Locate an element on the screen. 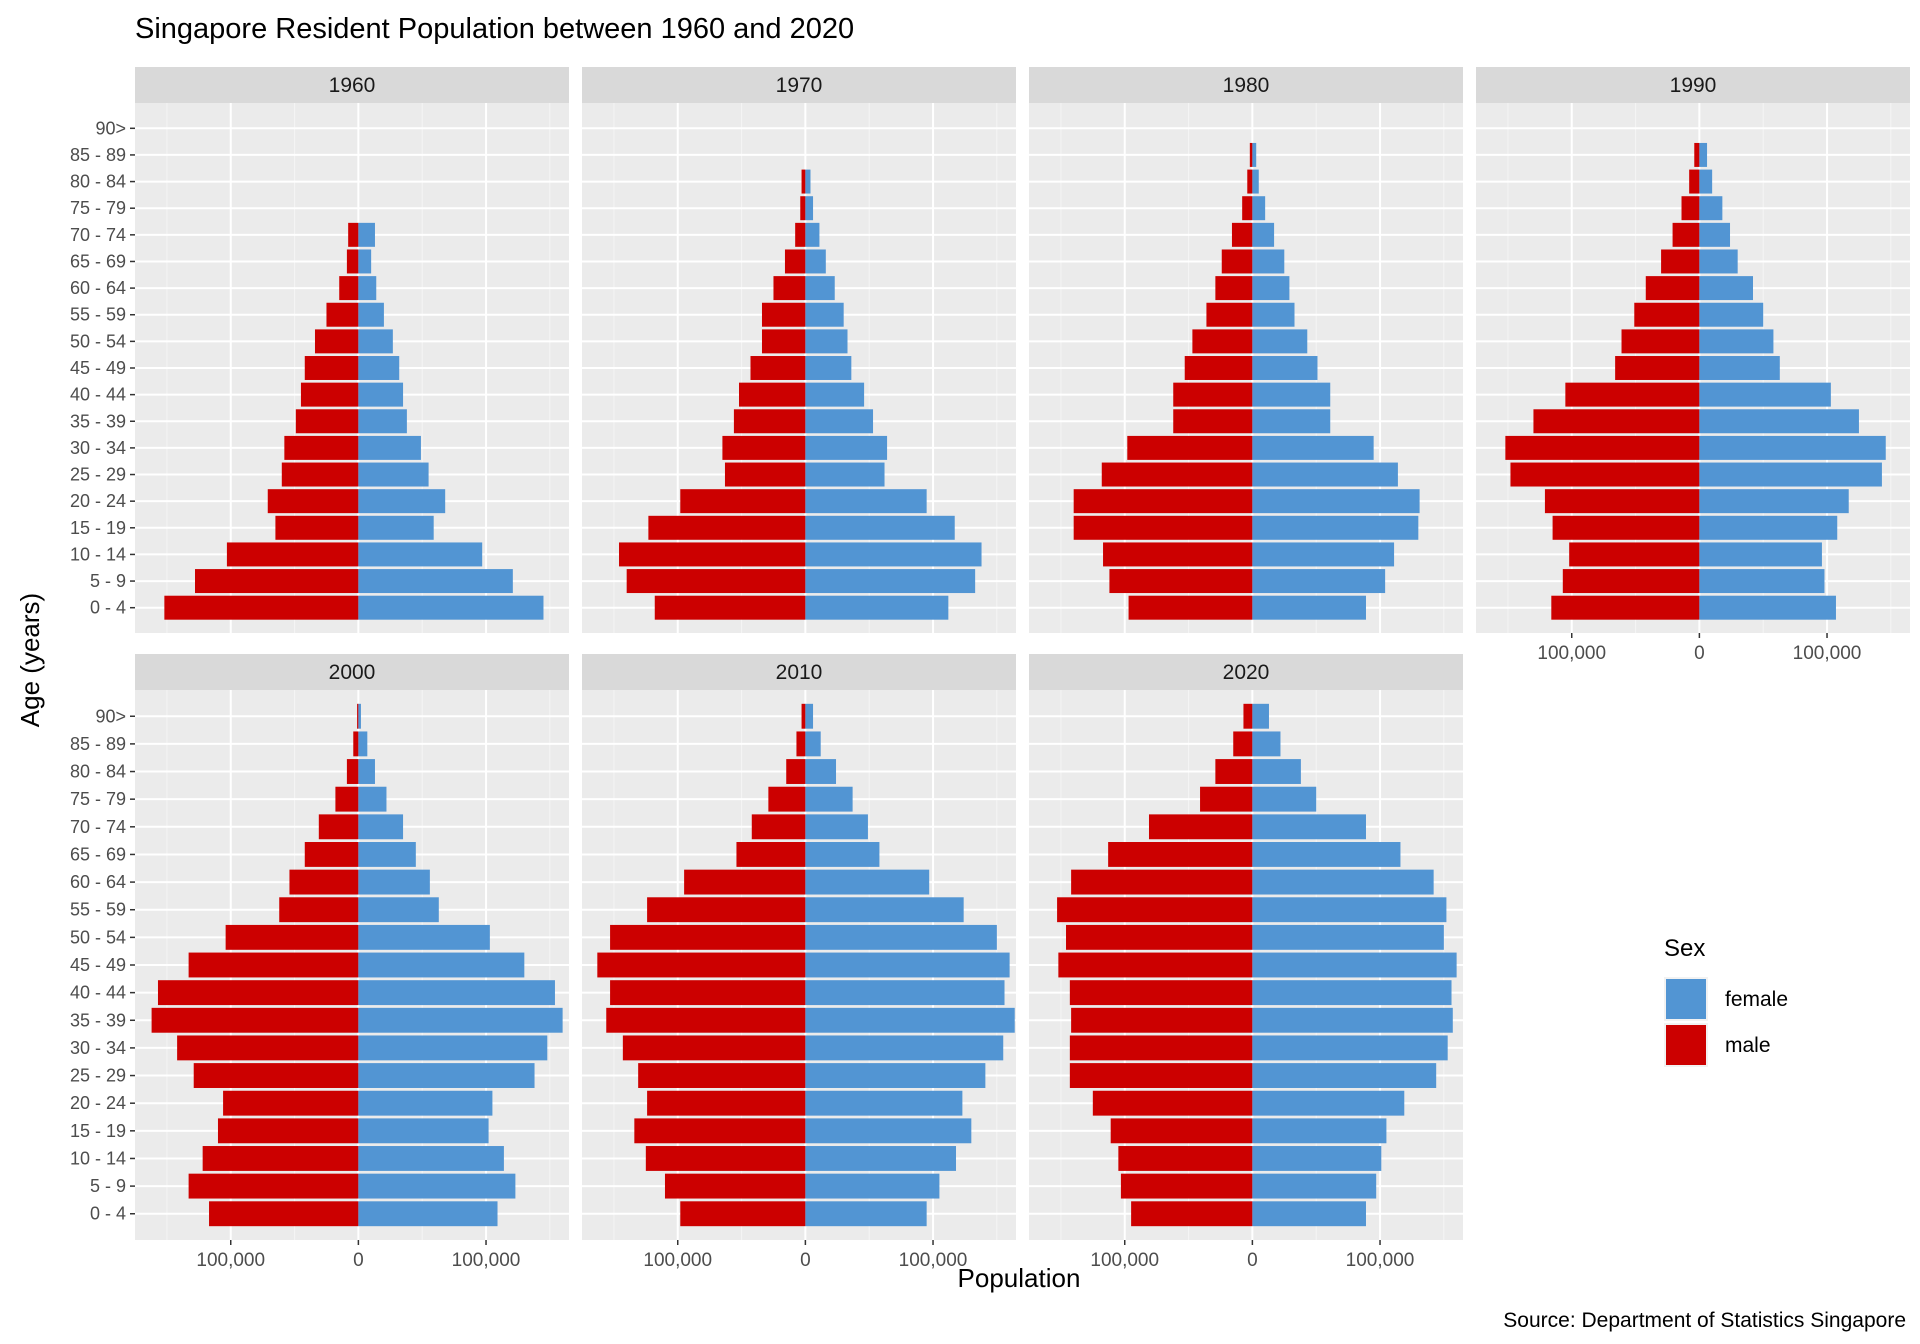  panel-strip-label: 2000 is located at coordinates (352, 672).